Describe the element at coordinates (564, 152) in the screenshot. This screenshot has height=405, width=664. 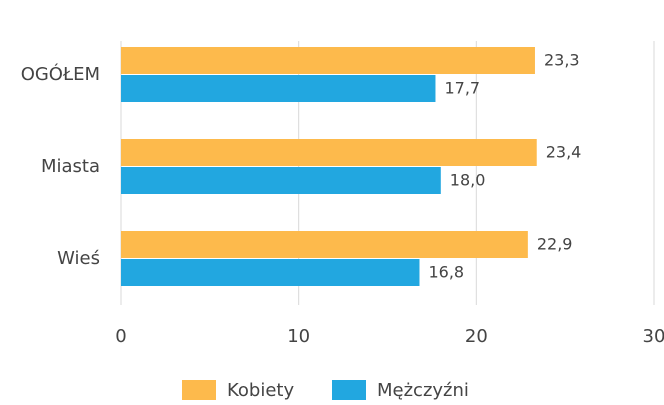
I see `value-label: 23,4` at that location.